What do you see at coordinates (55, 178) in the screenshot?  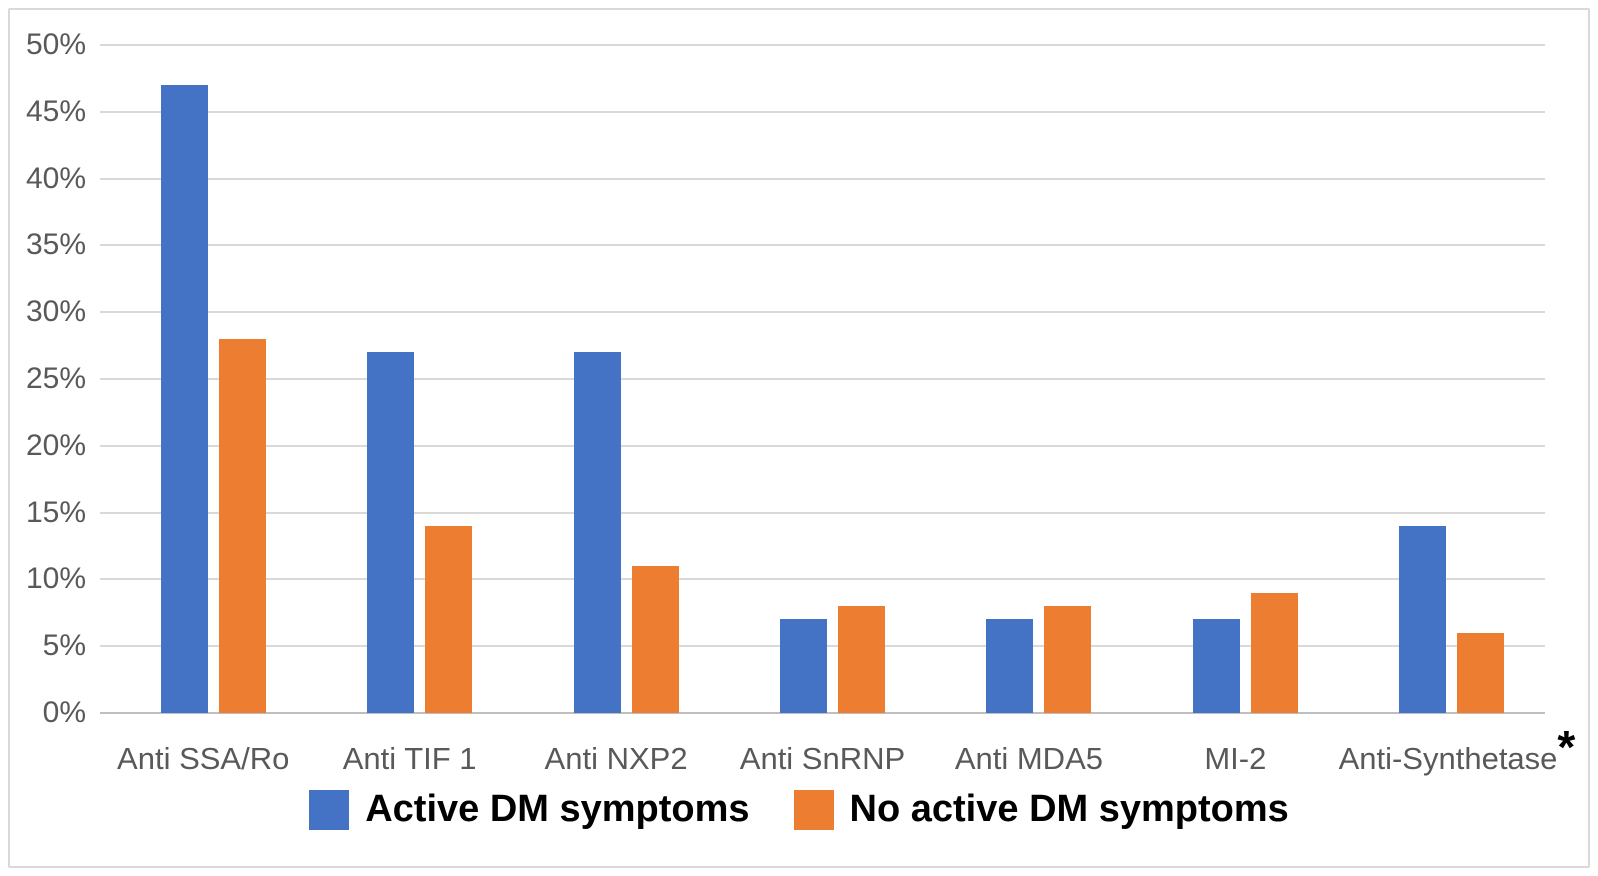 I see `y-tick-label: 40%` at bounding box center [55, 178].